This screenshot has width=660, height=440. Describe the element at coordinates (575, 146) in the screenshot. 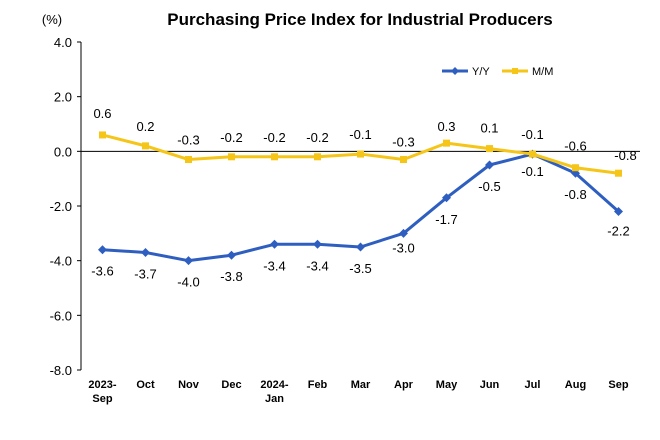

I see `data-label-m-m: -0.6` at that location.